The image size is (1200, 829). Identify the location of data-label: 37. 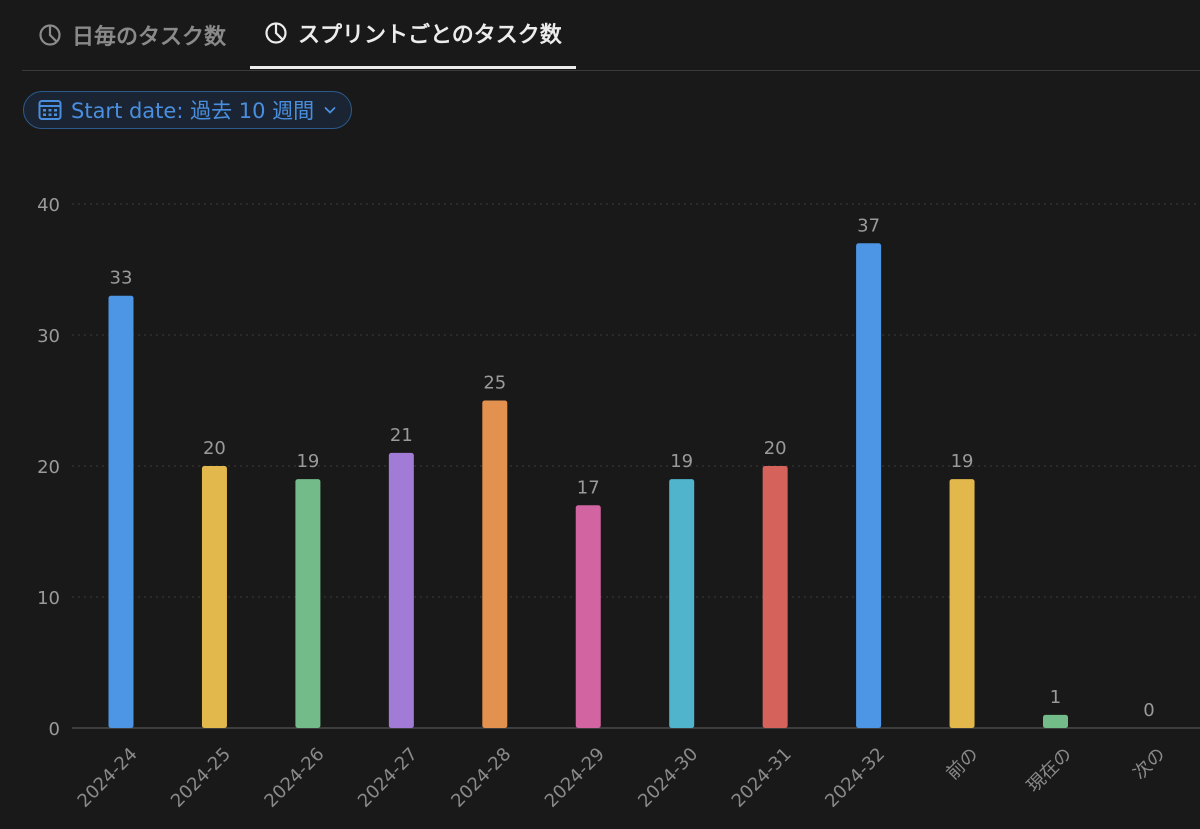
(868, 225).